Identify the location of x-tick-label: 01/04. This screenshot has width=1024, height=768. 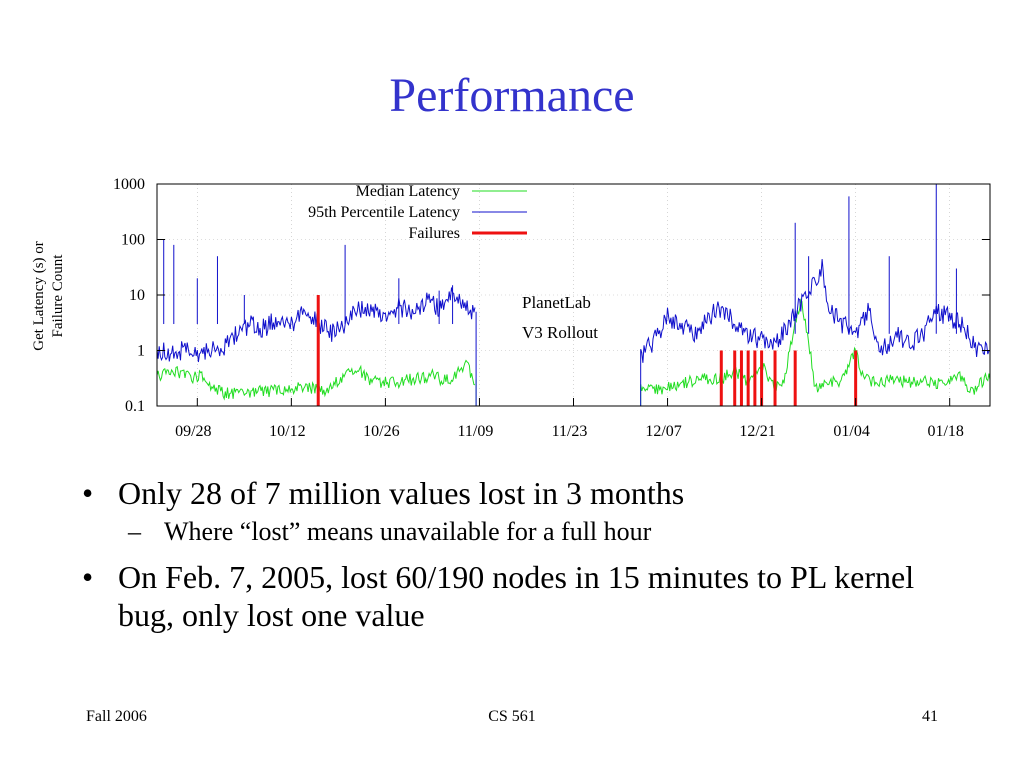
(851, 431).